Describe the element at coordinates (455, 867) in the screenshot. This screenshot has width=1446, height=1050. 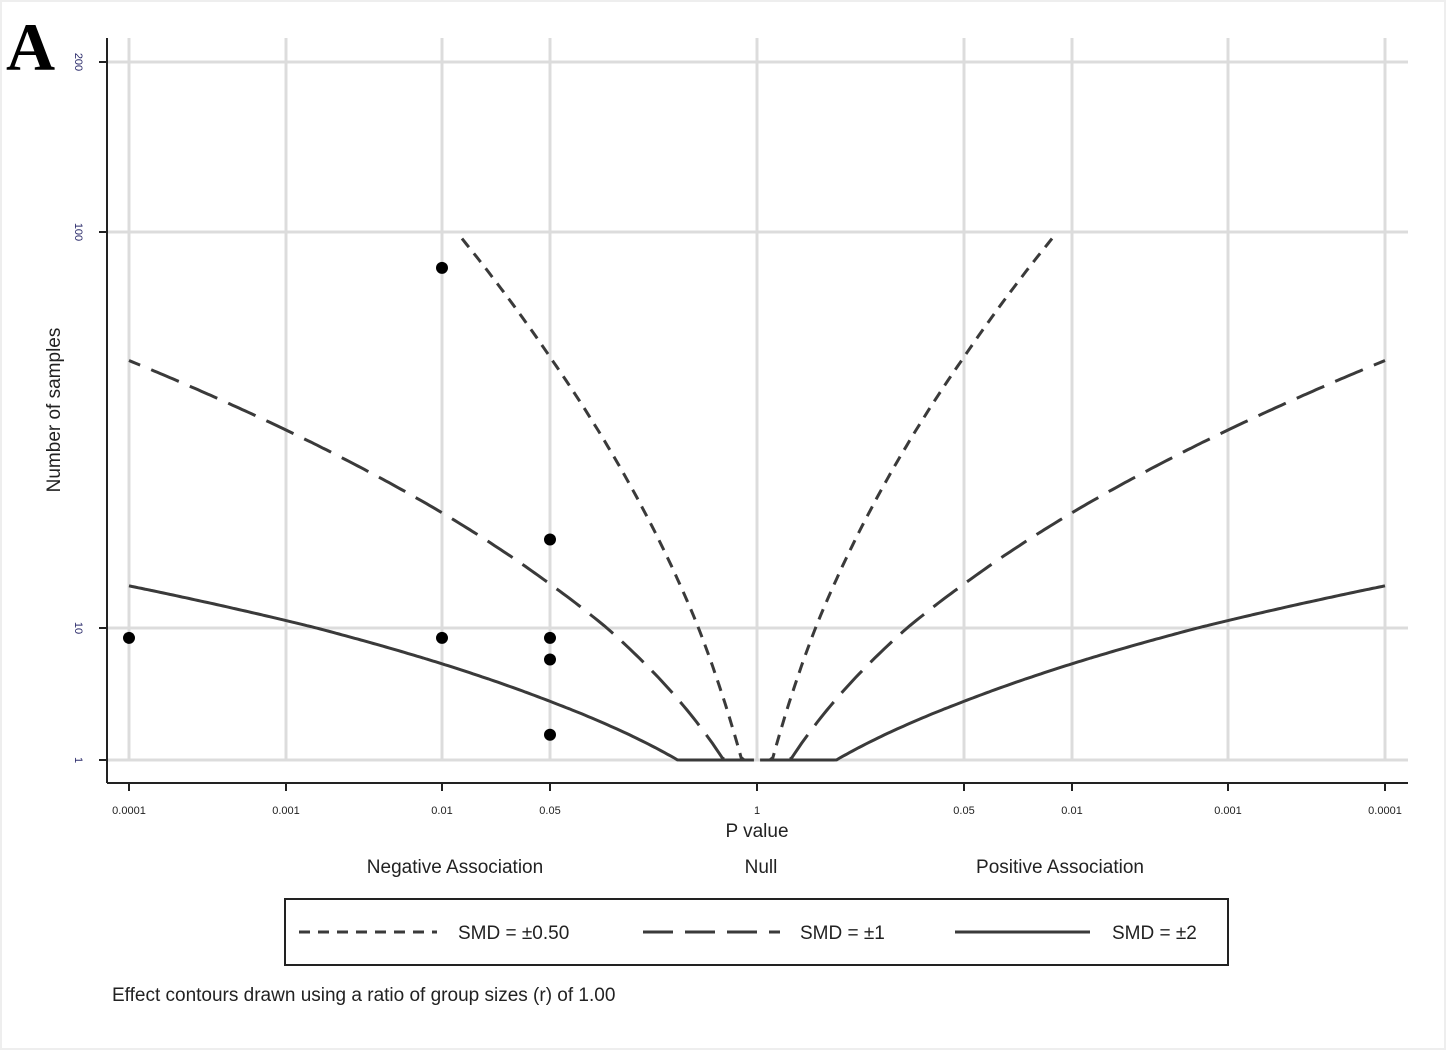
I see `region-label-negative: Negative Association` at that location.